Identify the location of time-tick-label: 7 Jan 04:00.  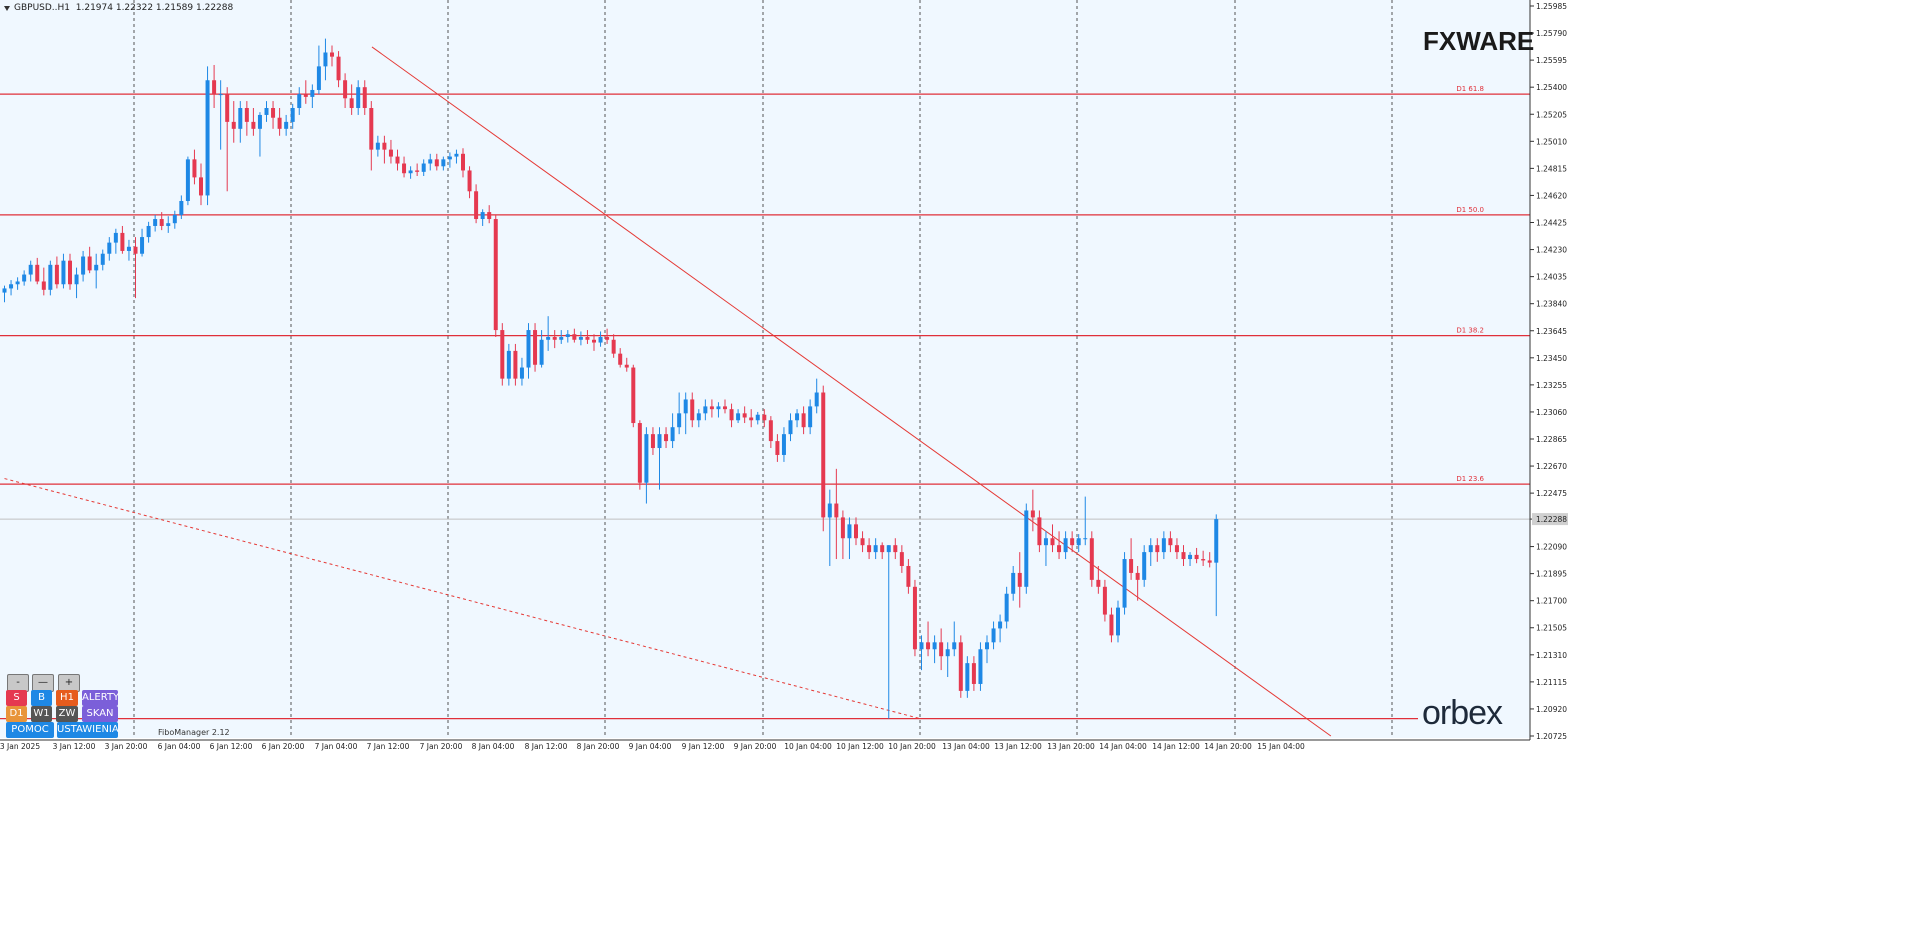
(336, 746).